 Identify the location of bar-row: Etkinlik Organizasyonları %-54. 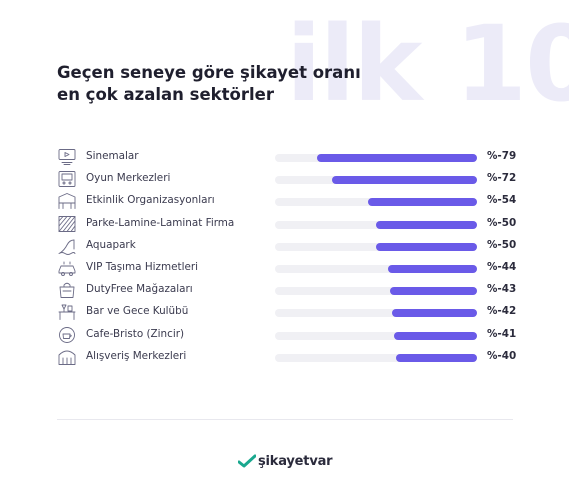
(284, 201).